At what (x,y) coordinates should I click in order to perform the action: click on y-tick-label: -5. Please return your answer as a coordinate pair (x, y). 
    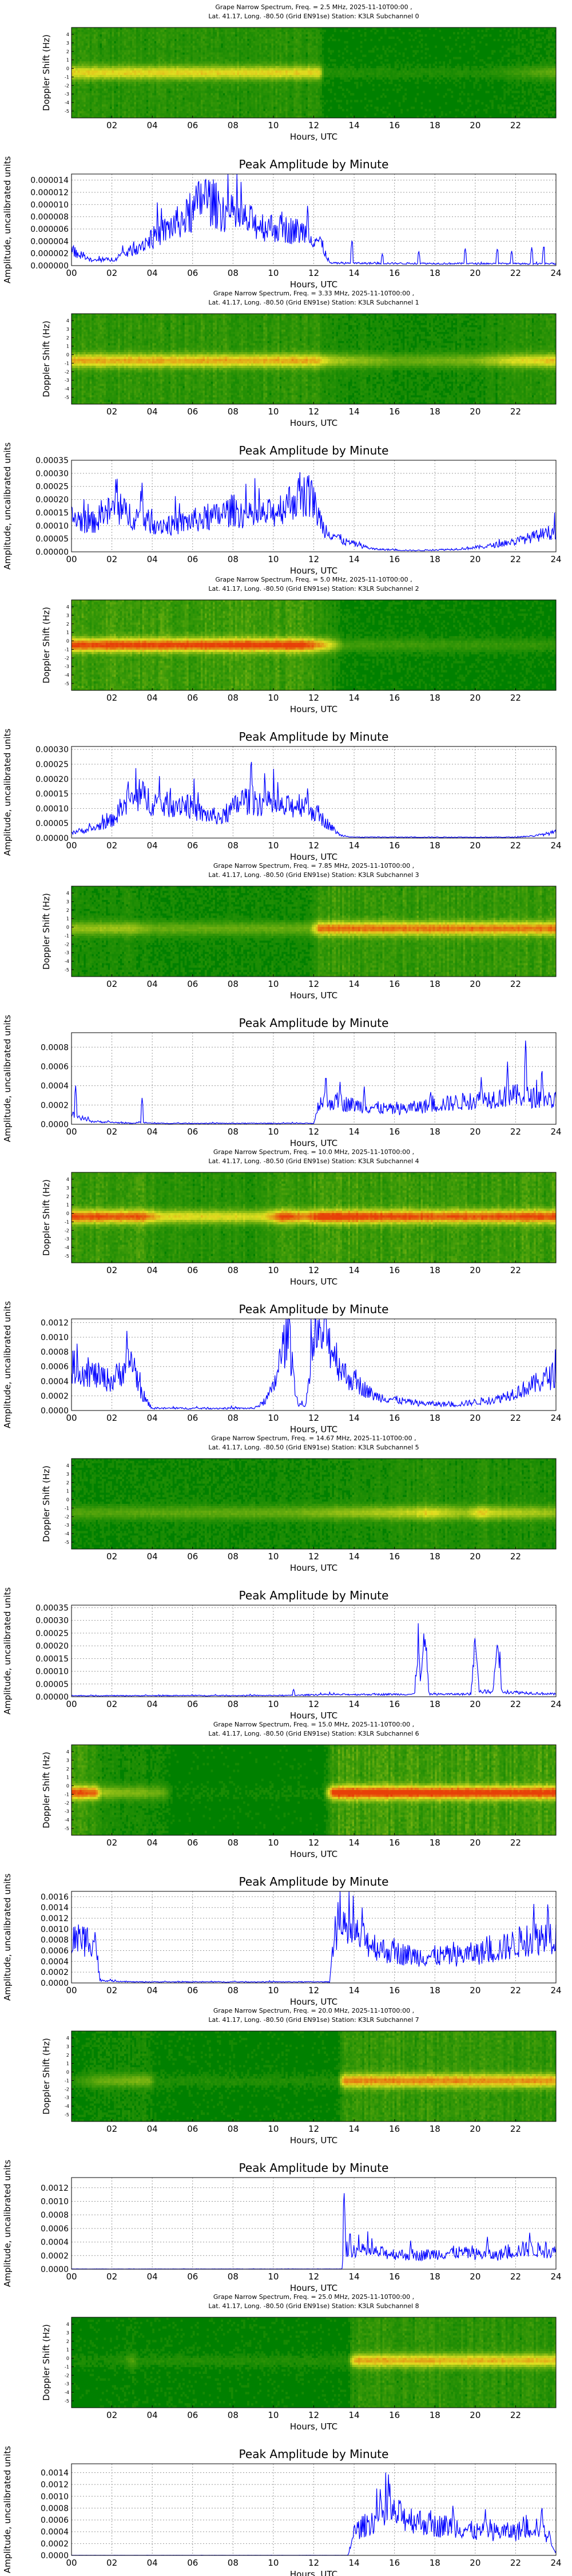
    Looking at the image, I should click on (67, 1828).